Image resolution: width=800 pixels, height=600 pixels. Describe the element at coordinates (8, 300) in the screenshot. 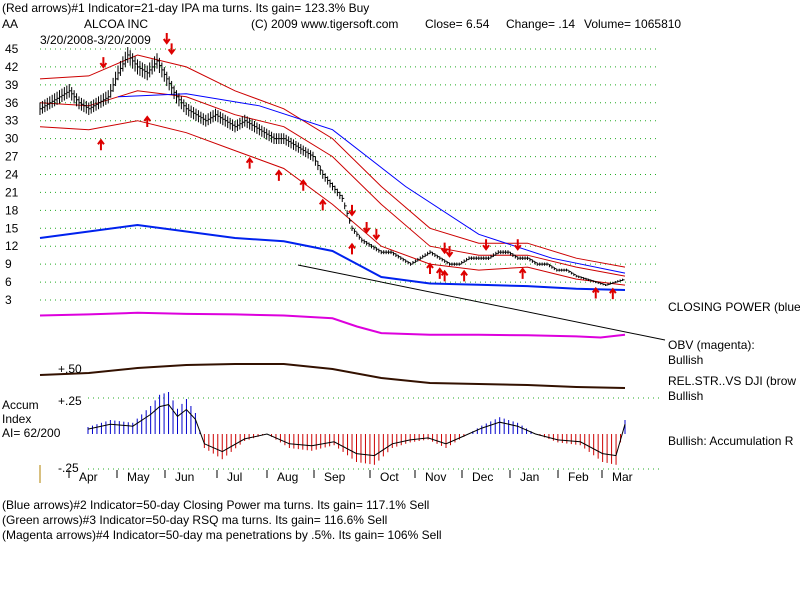

I see `y-tick-label: 3` at that location.